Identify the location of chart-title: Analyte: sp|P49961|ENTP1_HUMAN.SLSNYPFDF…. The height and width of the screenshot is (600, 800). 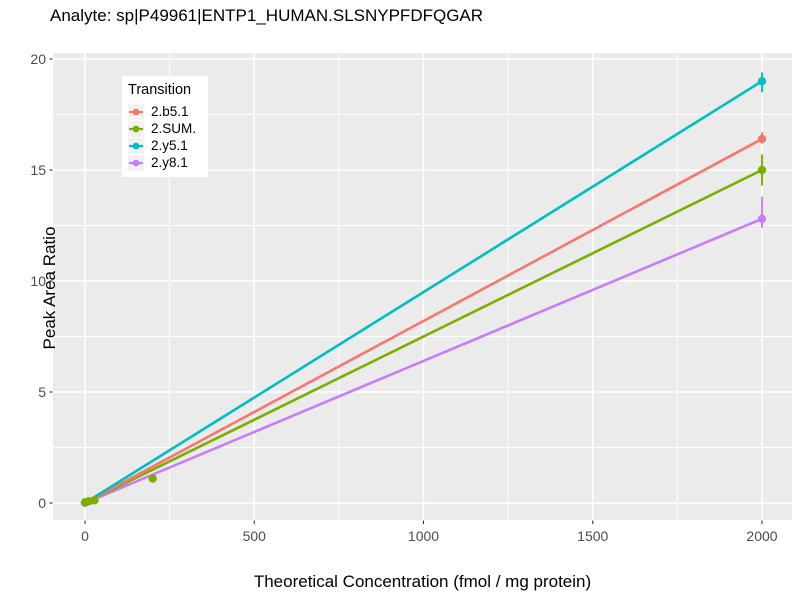
(267, 15).